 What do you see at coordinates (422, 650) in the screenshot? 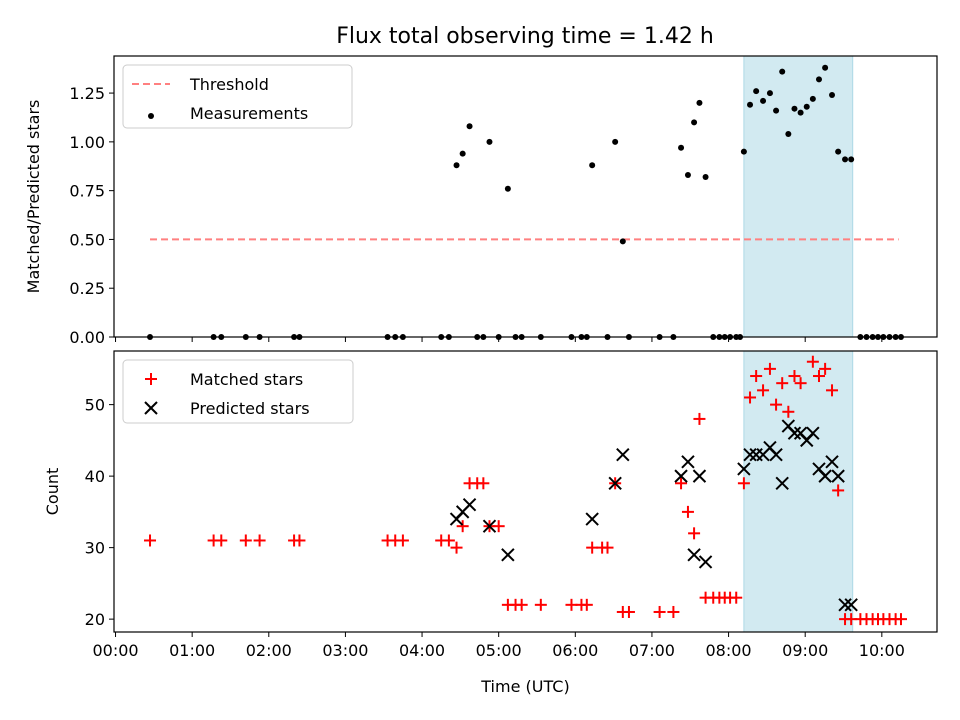
I see `x-tick-label: 04:00` at bounding box center [422, 650].